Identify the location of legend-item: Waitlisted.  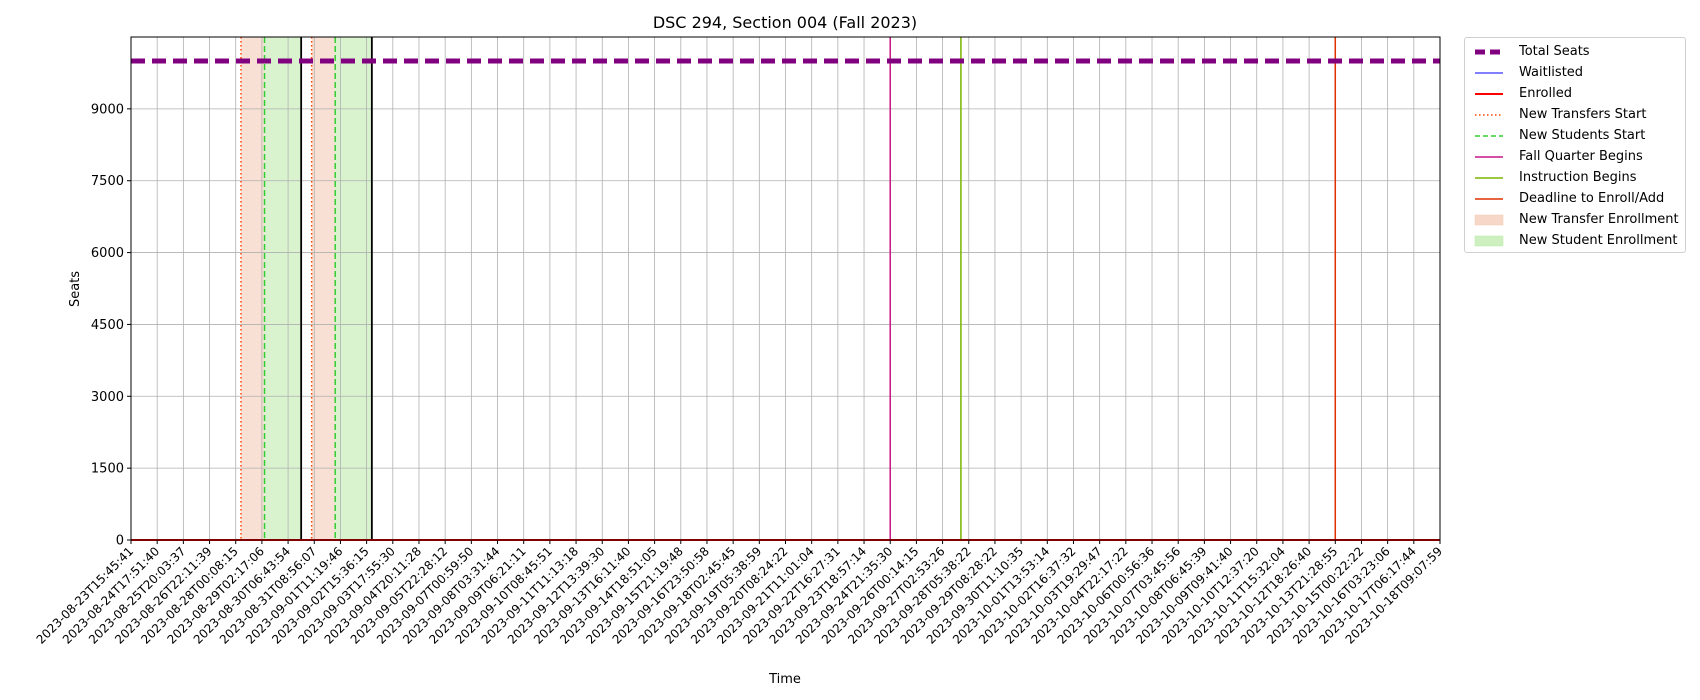
(1575, 72).